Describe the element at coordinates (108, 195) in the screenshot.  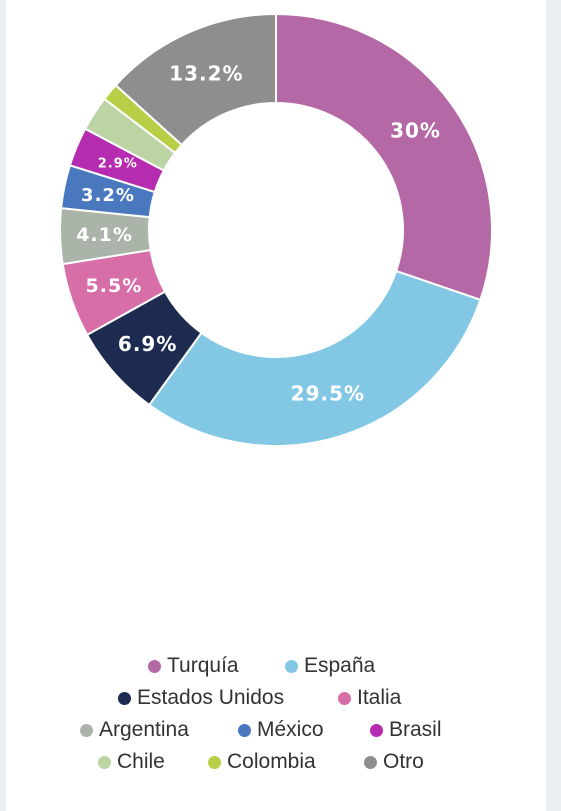
I see `slice-label-mexico: 3.2%` at that location.